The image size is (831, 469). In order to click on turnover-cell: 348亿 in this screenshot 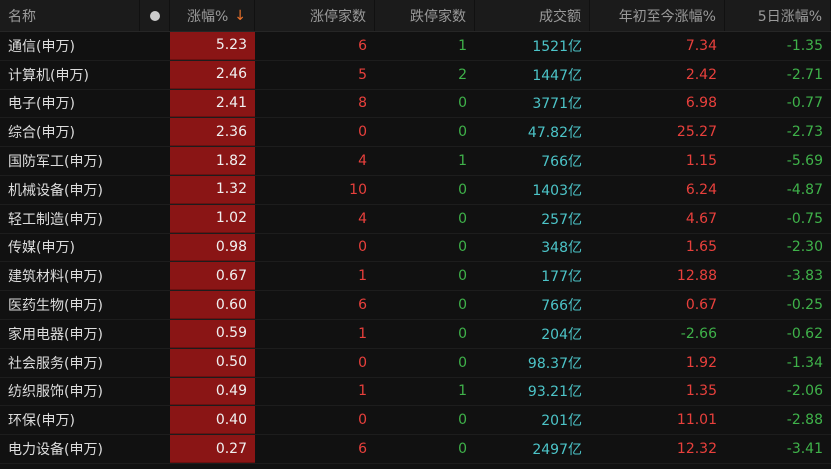, I will do `click(561, 248)`.